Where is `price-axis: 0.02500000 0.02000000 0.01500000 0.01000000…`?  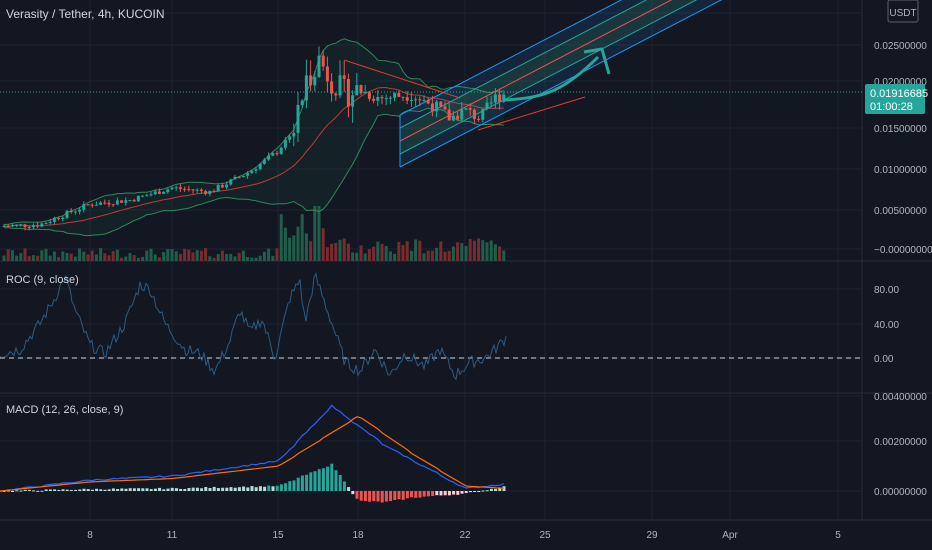 price-axis: 0.02500000 0.02000000 0.01500000 0.01000000… is located at coordinates (903, 148).